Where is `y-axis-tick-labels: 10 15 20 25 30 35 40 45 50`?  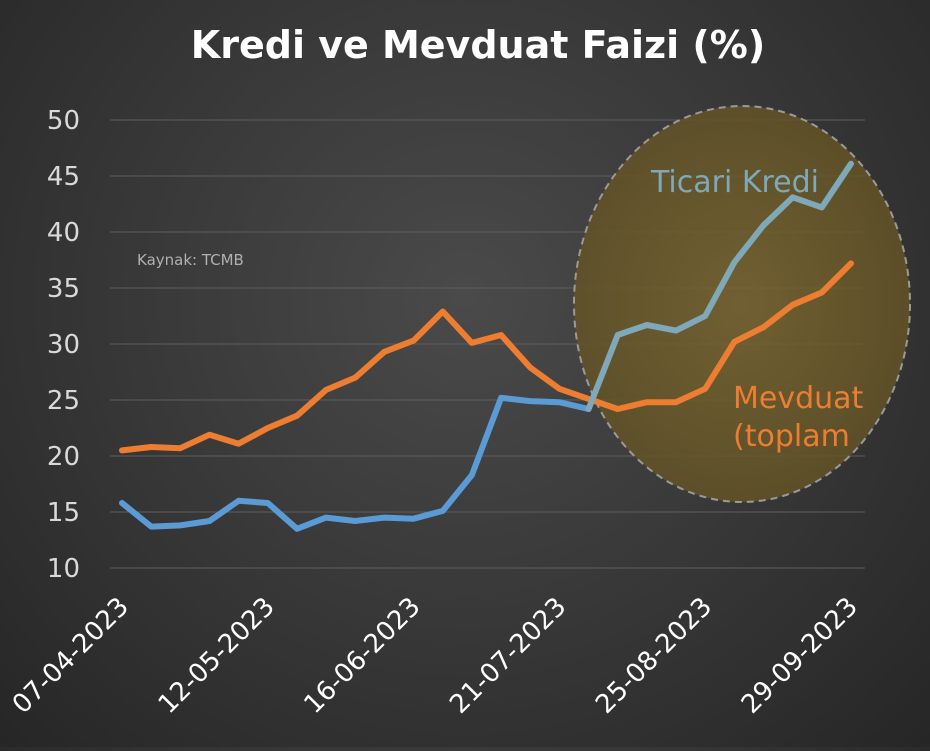 y-axis-tick-labels: 10 15 20 25 30 35 40 45 50 is located at coordinates (63, 345).